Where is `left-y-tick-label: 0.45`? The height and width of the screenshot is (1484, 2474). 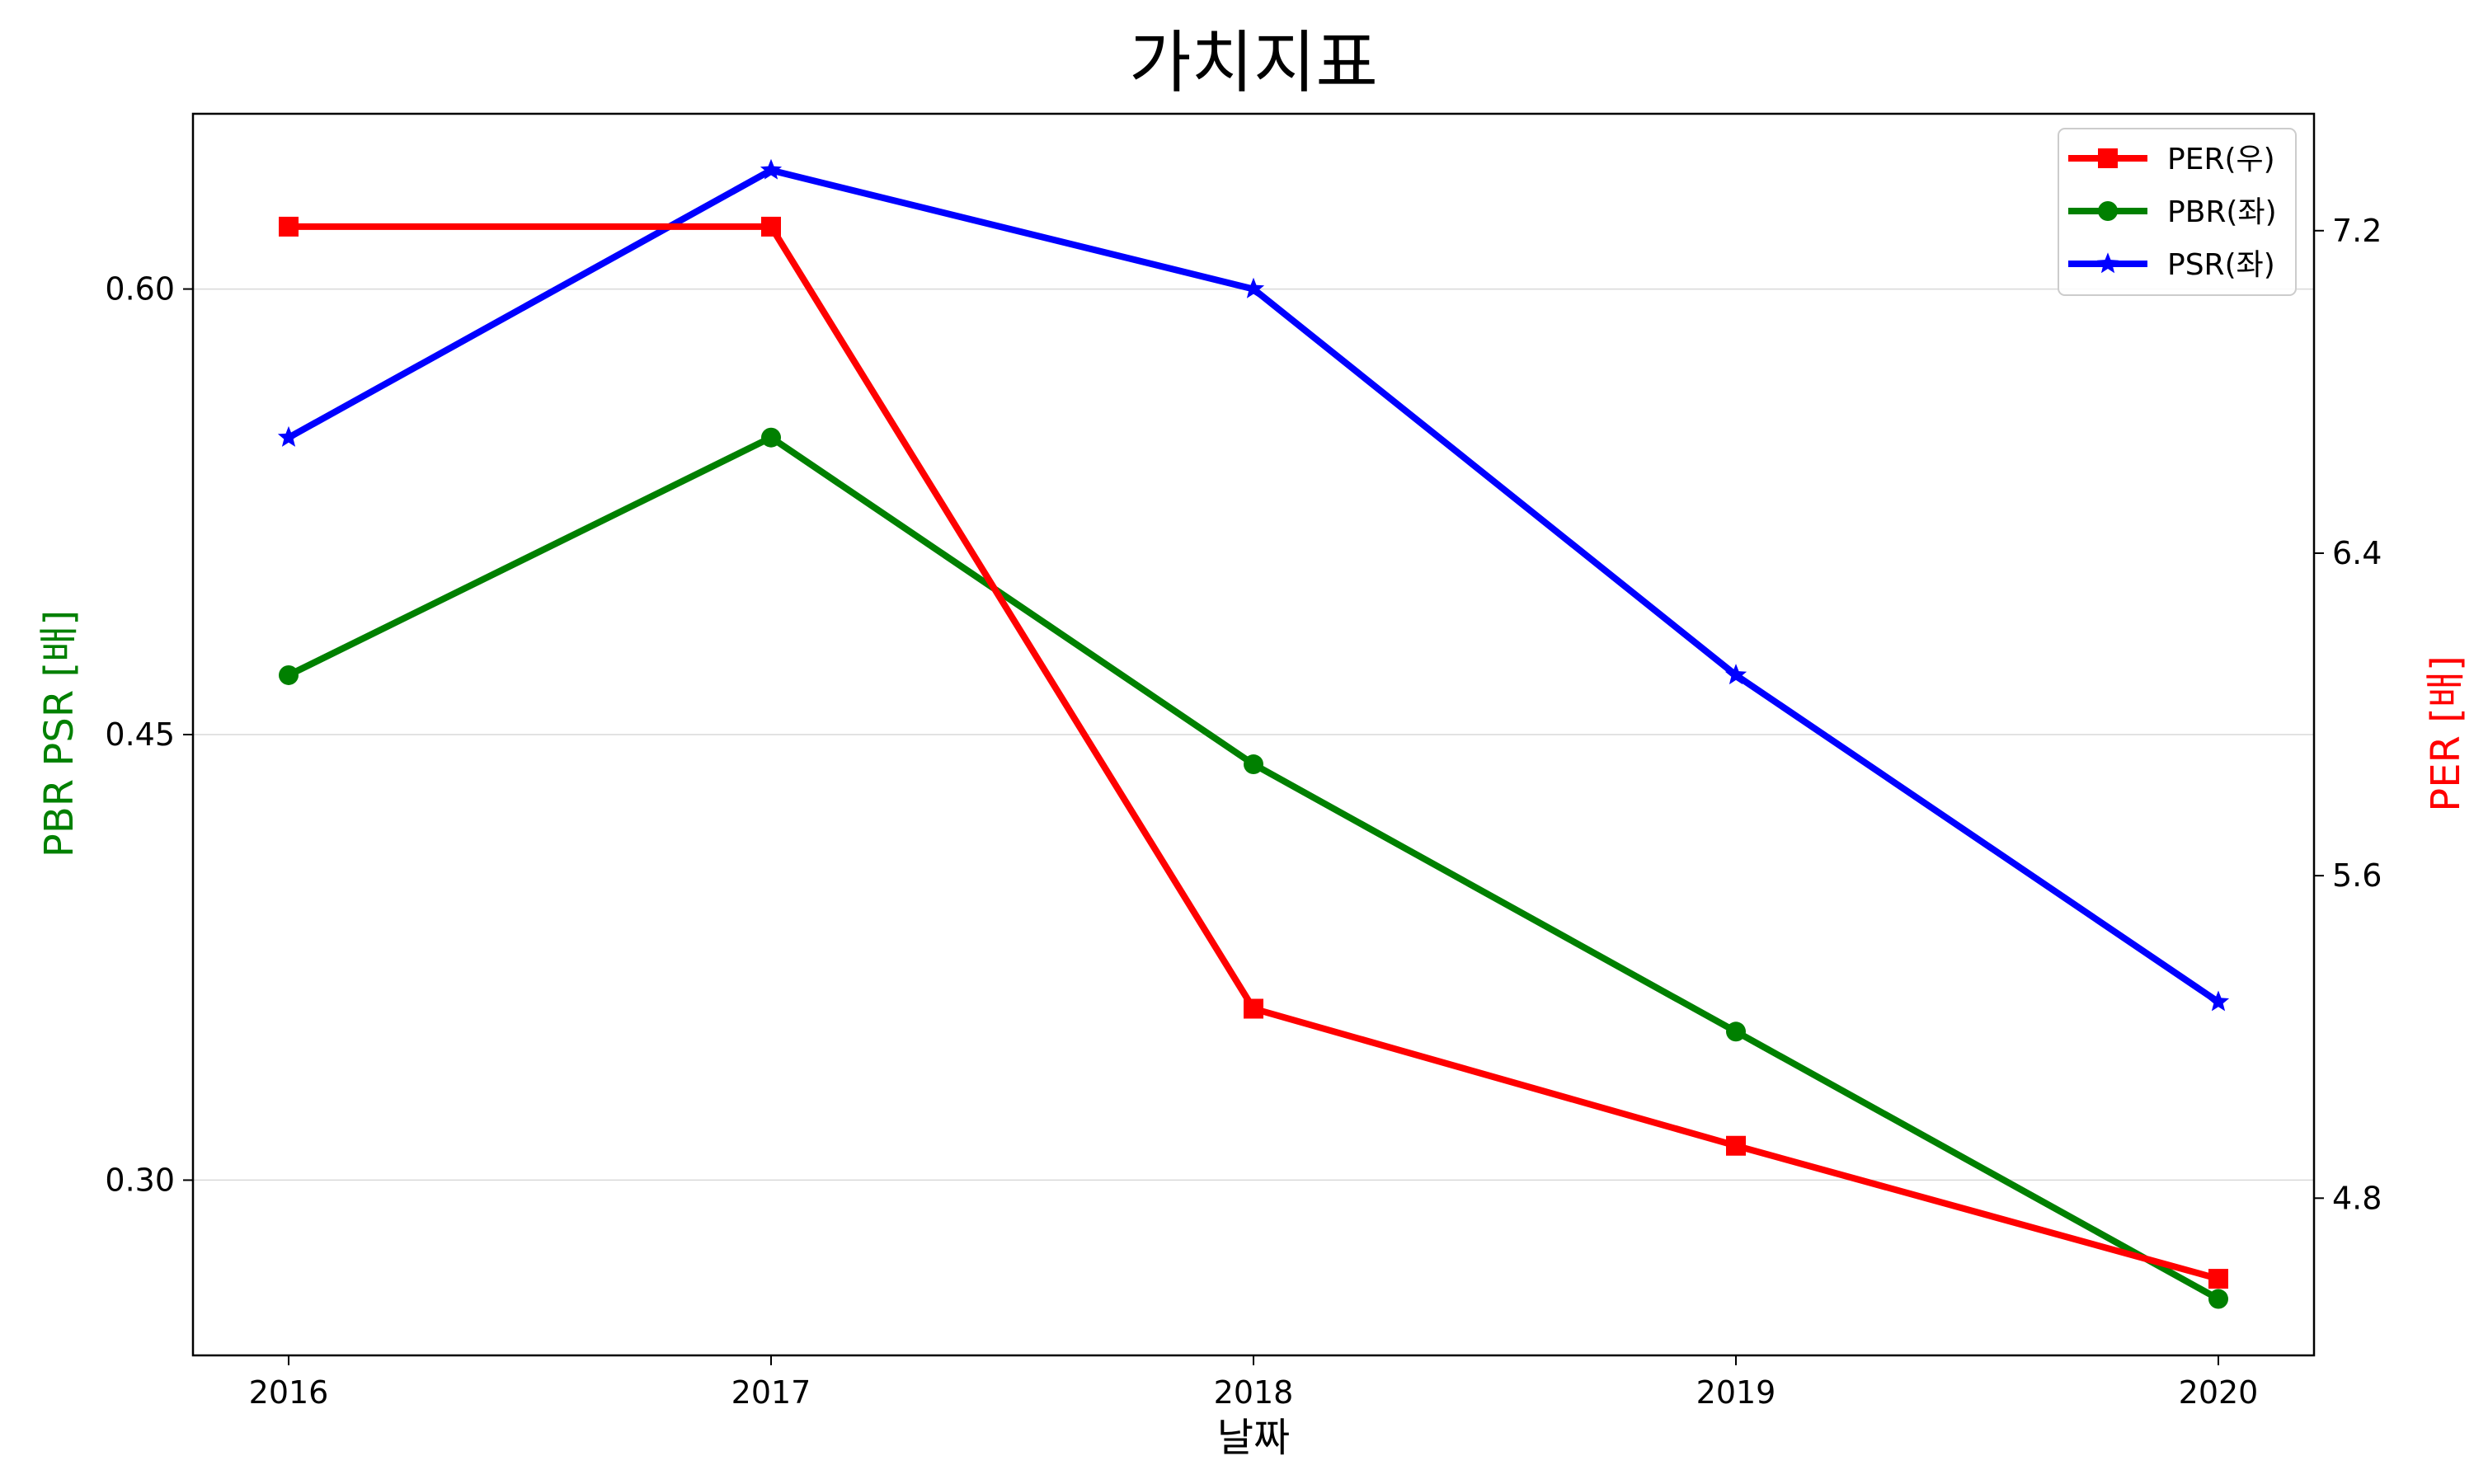 left-y-tick-label: 0.45 is located at coordinates (140, 734).